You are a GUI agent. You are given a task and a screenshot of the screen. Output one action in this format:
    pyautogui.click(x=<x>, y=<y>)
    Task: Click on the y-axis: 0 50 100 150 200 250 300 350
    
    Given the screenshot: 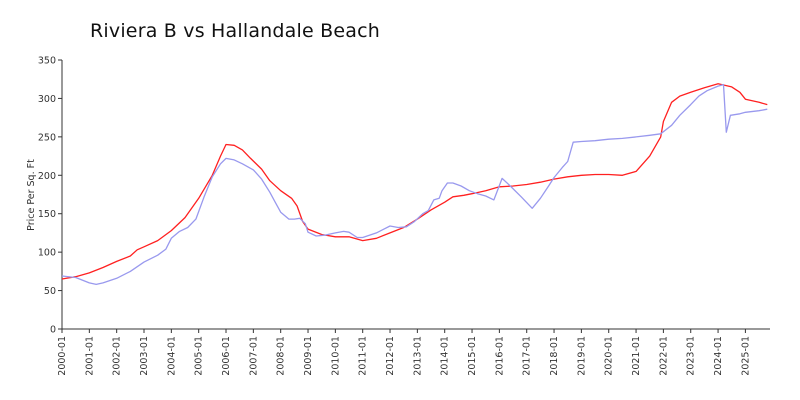 What is the action you would take?
    pyautogui.click(x=50, y=196)
    